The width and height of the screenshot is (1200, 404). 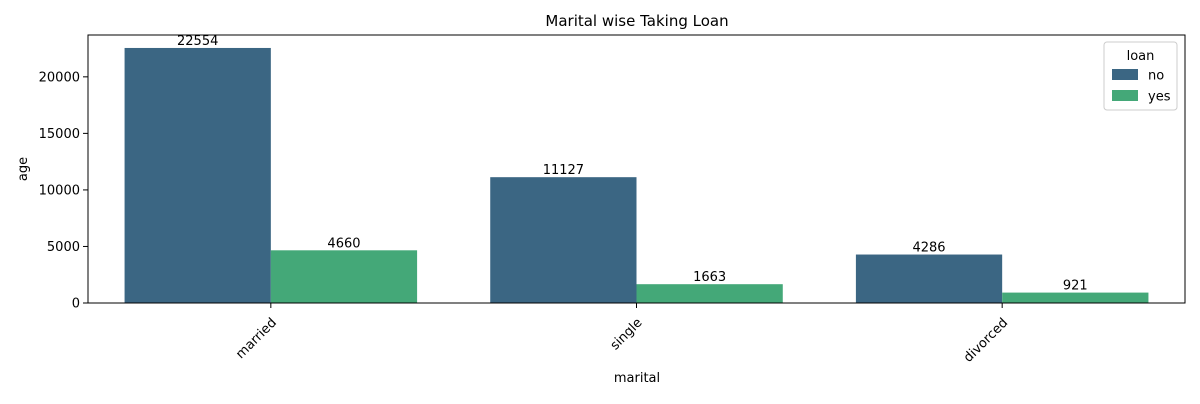 I want to click on bar-no-divorced, so click(x=929, y=278).